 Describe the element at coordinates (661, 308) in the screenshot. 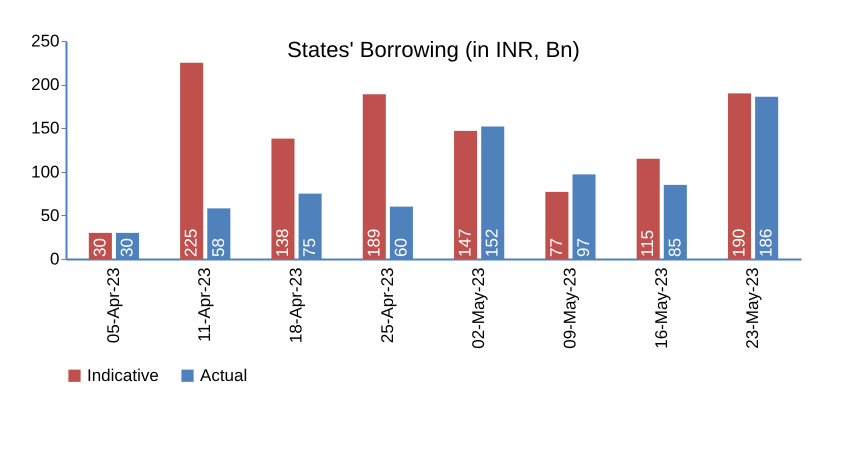

I see `x-tick-label: 16-May-23` at that location.